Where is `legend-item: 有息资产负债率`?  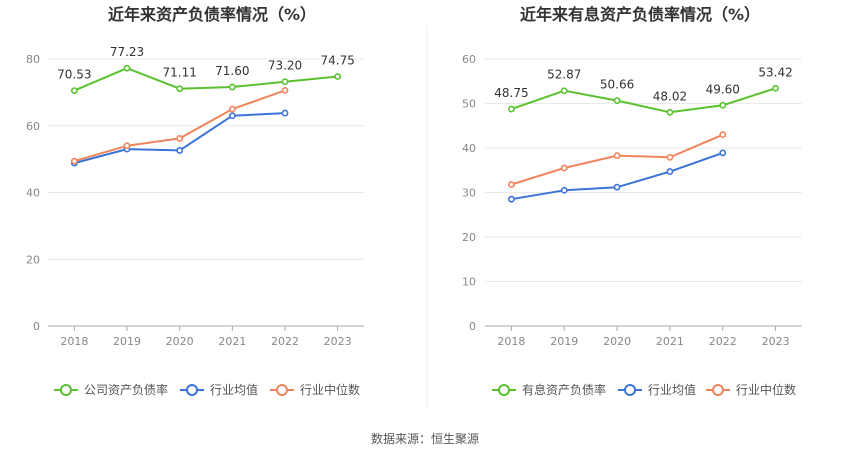
legend-item: 有息资产负债率 is located at coordinates (549, 389).